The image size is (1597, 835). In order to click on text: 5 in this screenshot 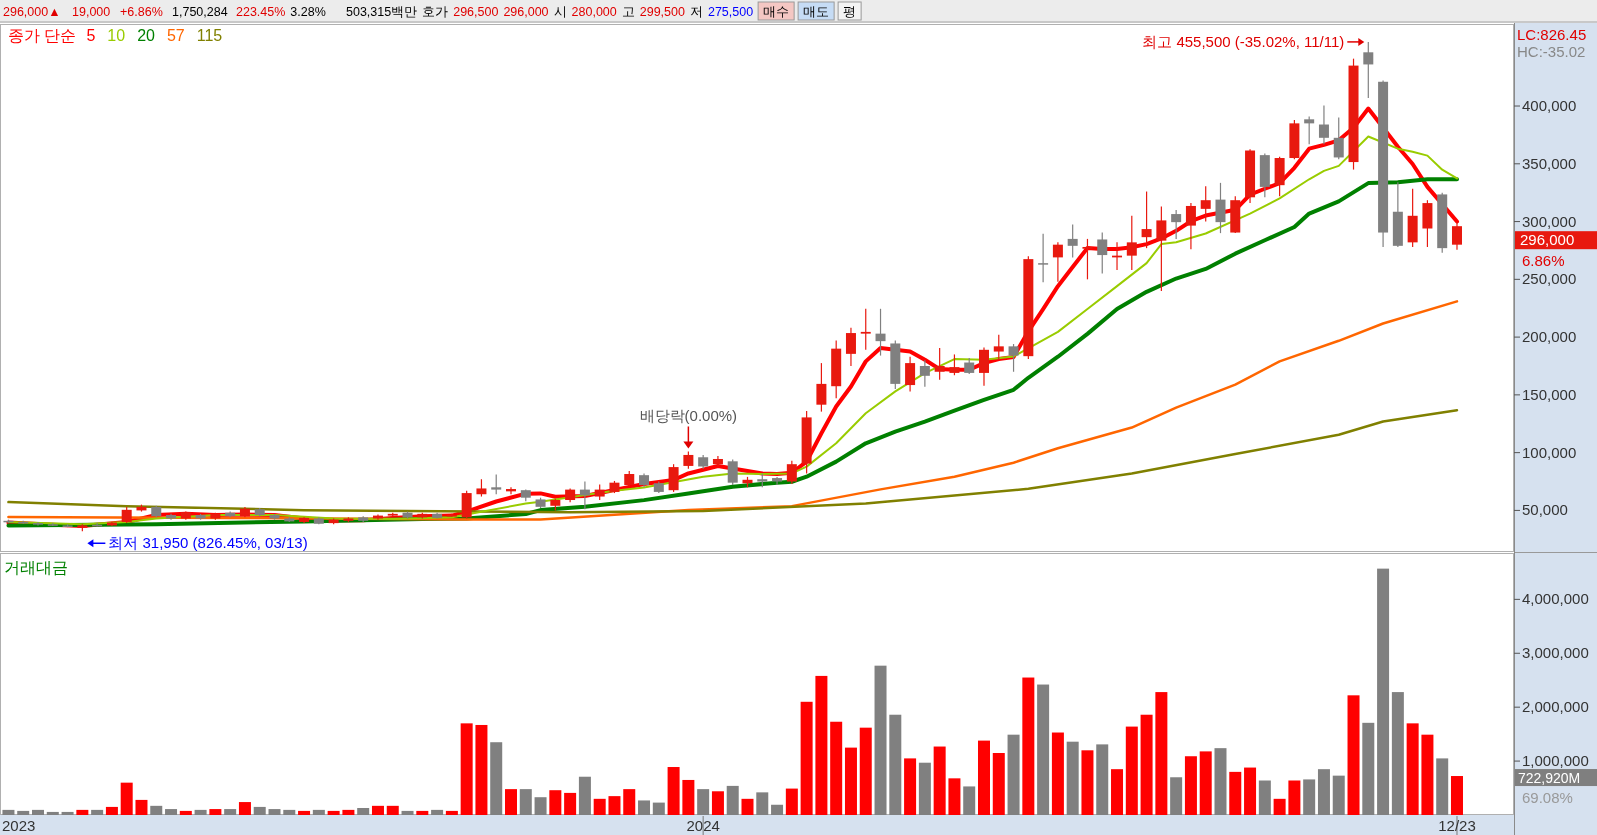, I will do `click(91, 35)`.